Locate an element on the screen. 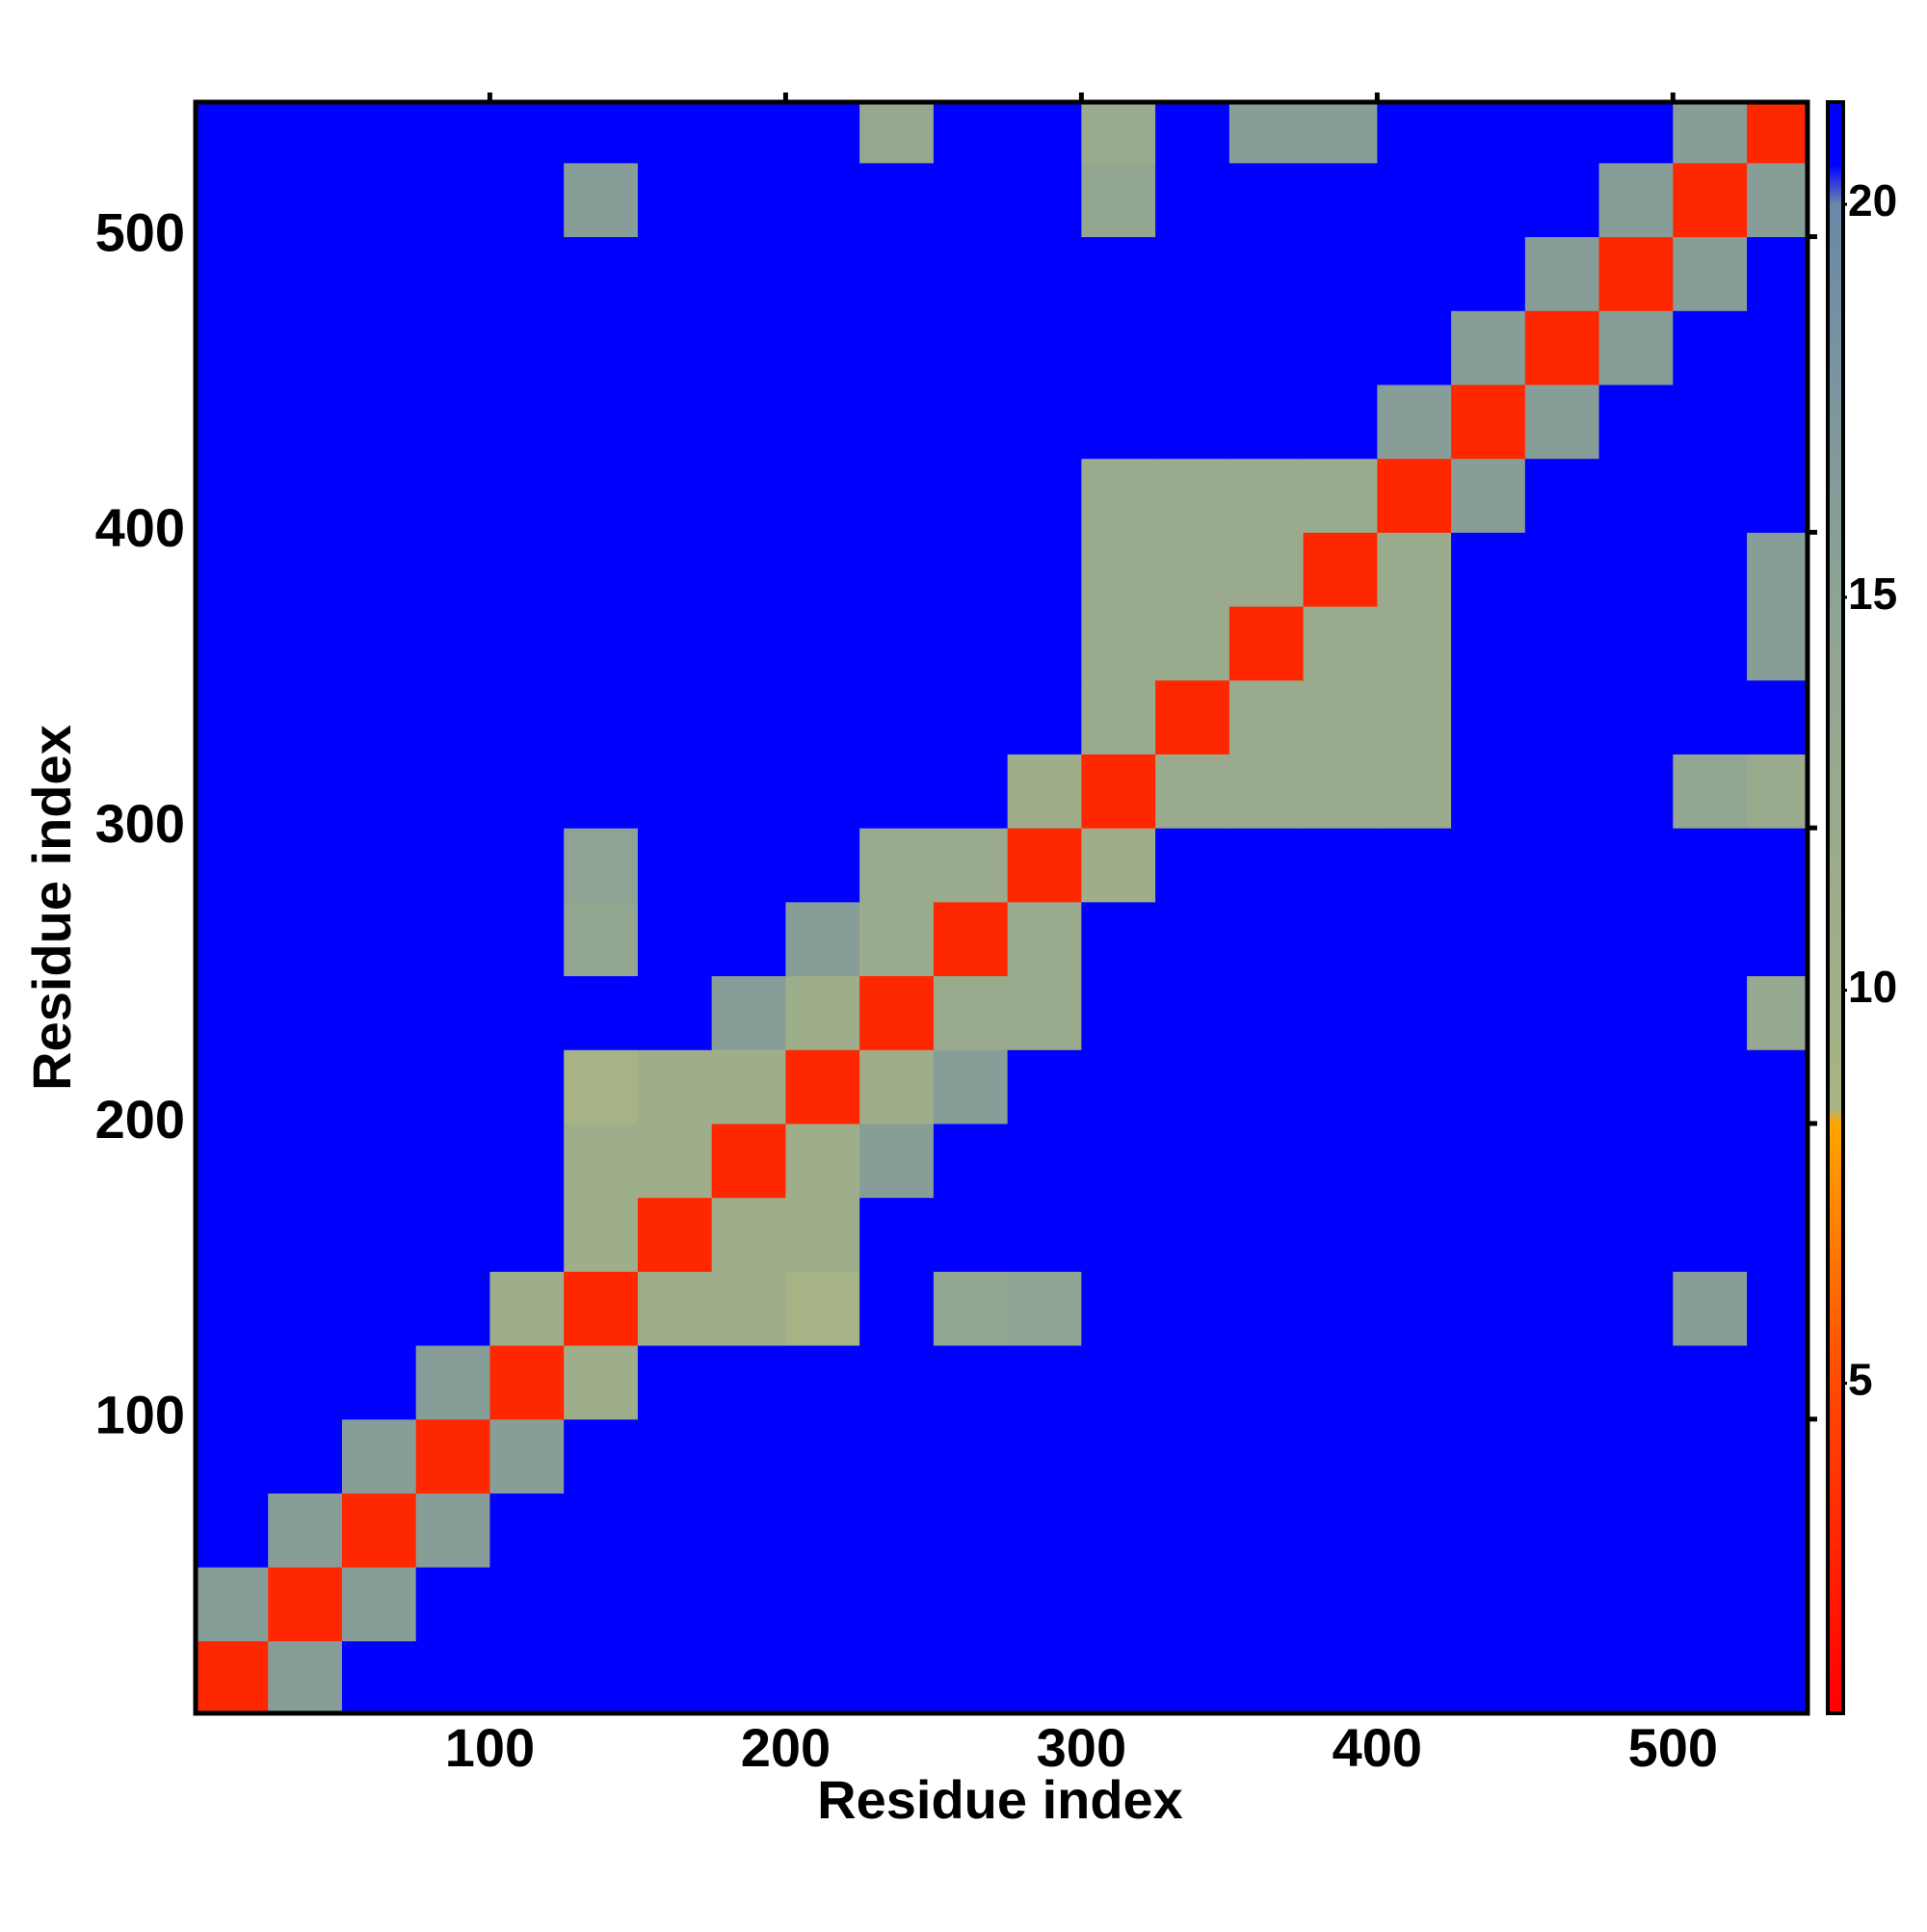  x-tick-label: 300 is located at coordinates (1081, 1747).